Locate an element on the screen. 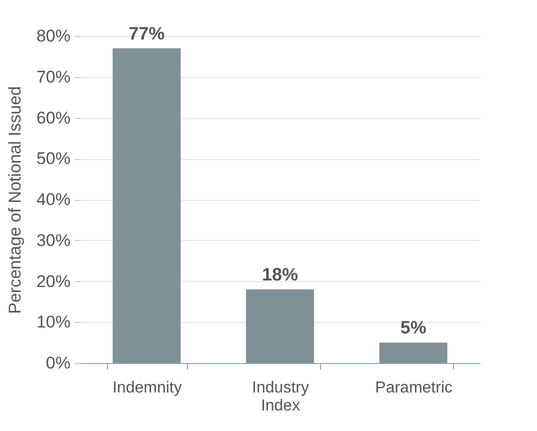 The image size is (537, 431). x-tick-label: Industry Index is located at coordinates (280, 397).